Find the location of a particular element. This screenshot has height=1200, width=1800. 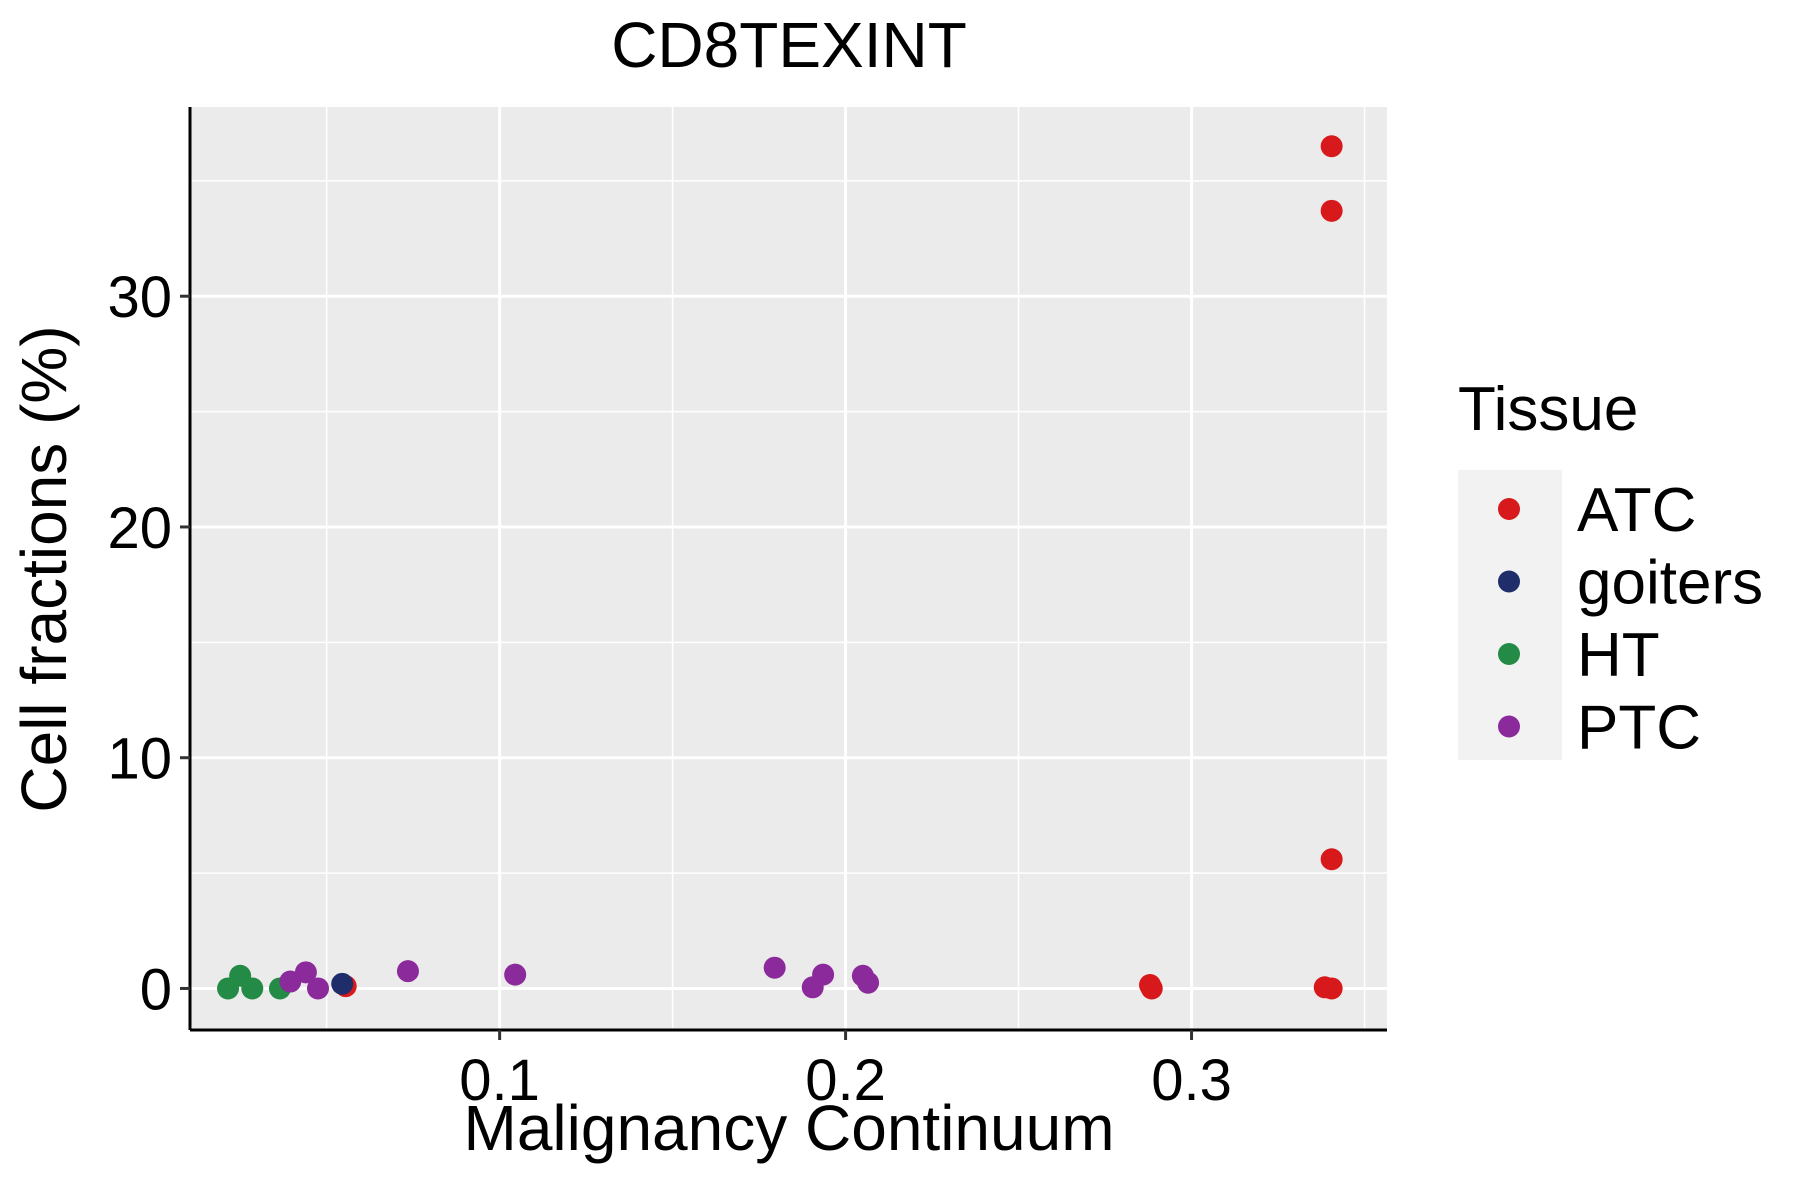

x-tick-label: 0.1 is located at coordinates (499, 1080).